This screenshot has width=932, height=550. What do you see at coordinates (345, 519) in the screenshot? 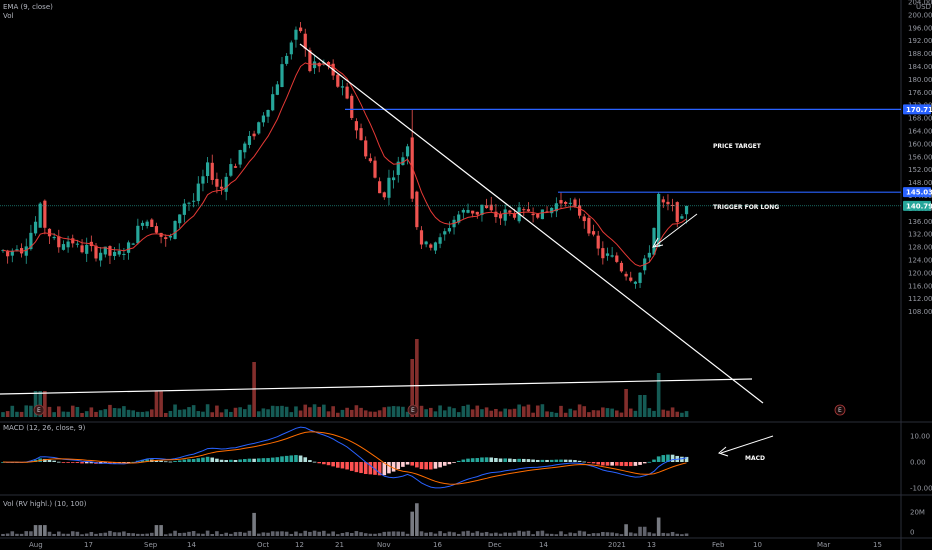
I see `vol-rv-panel` at bounding box center [345, 519].